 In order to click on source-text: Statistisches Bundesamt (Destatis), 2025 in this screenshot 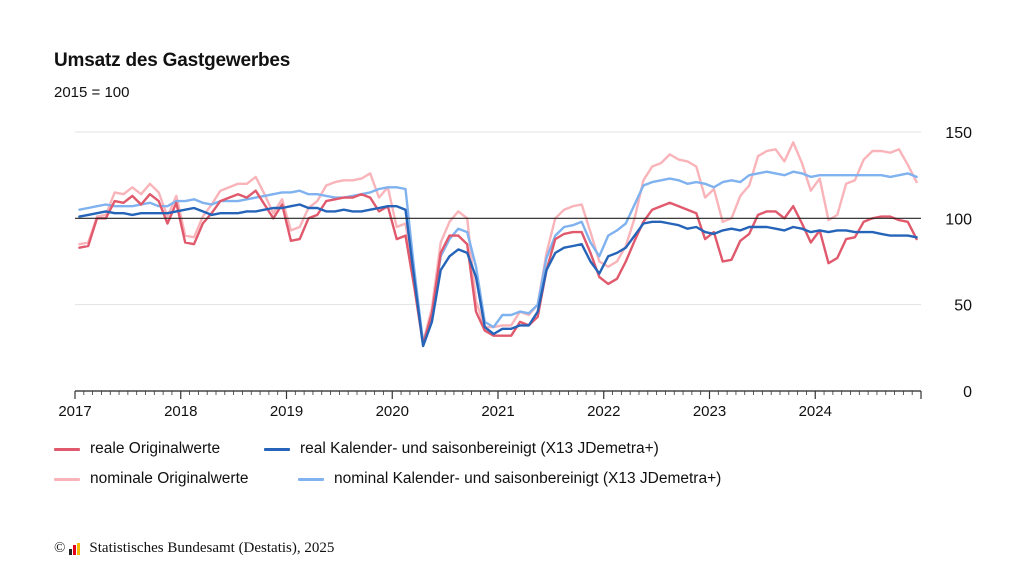, I will do `click(212, 548)`.